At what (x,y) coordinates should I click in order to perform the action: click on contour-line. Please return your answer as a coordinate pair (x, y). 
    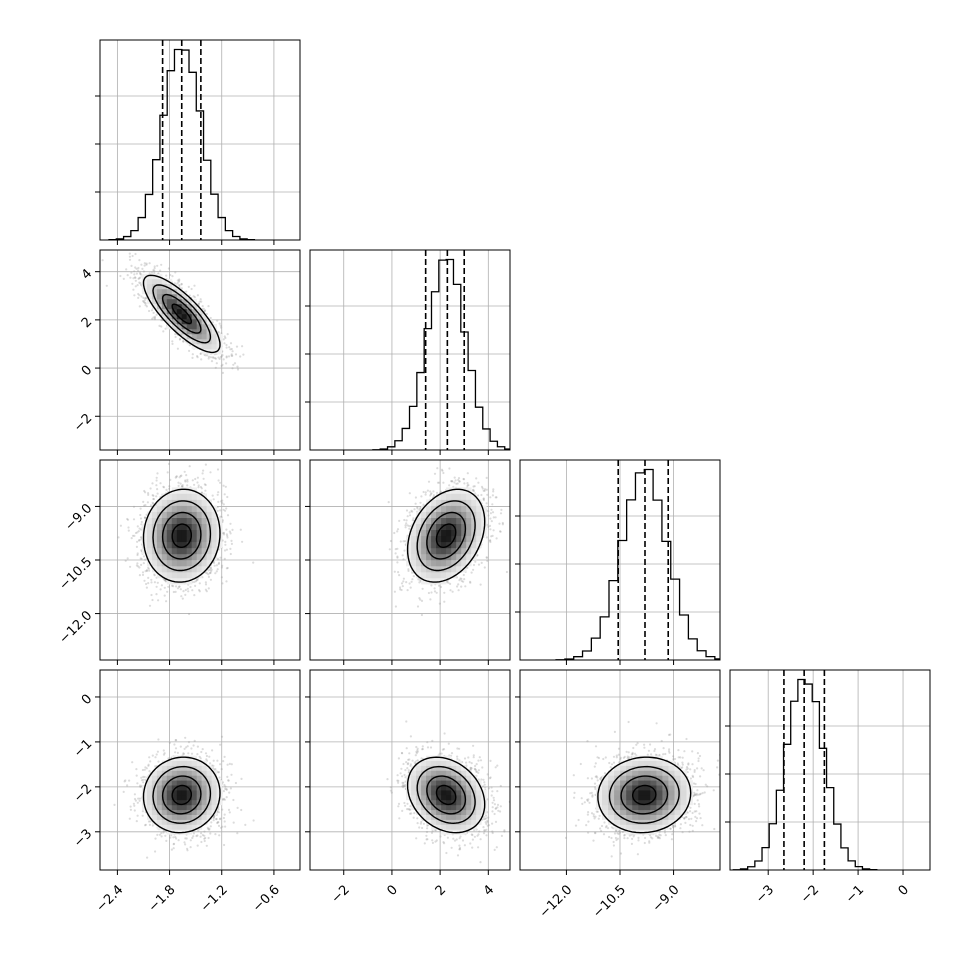
    Looking at the image, I should click on (181, 535).